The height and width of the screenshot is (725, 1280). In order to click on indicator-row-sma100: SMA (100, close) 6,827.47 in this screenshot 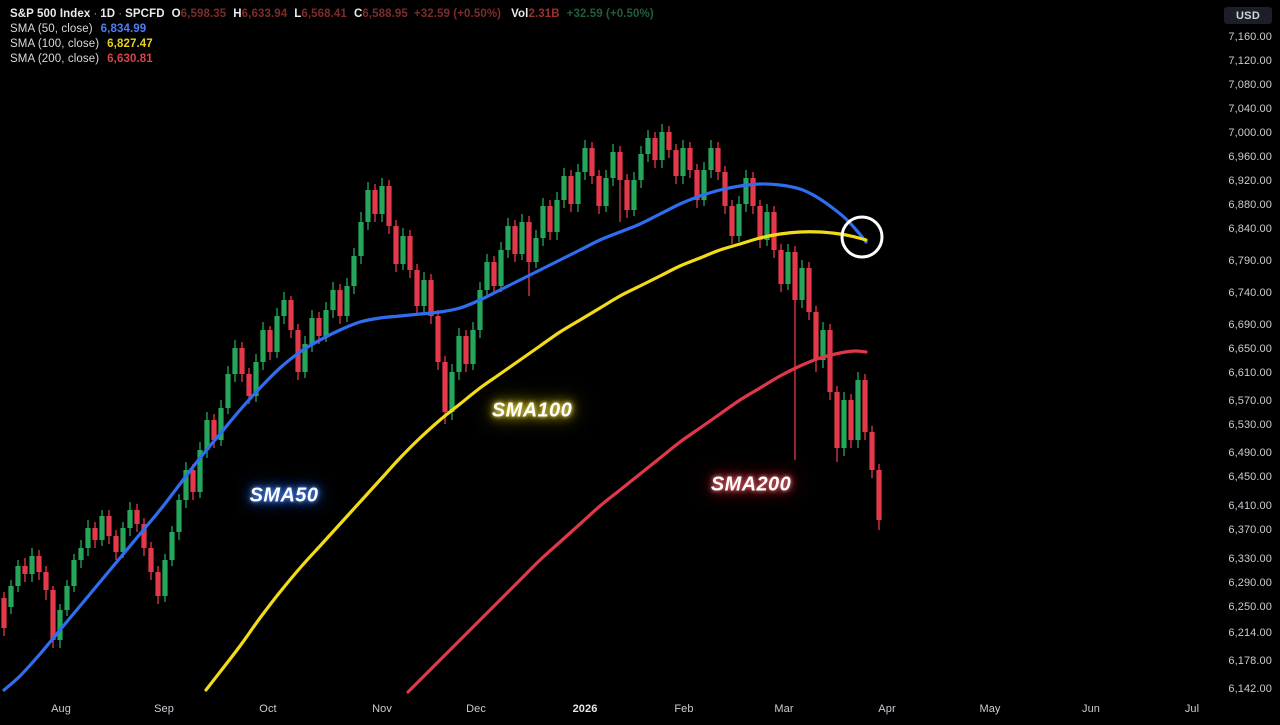, I will do `click(332, 44)`.